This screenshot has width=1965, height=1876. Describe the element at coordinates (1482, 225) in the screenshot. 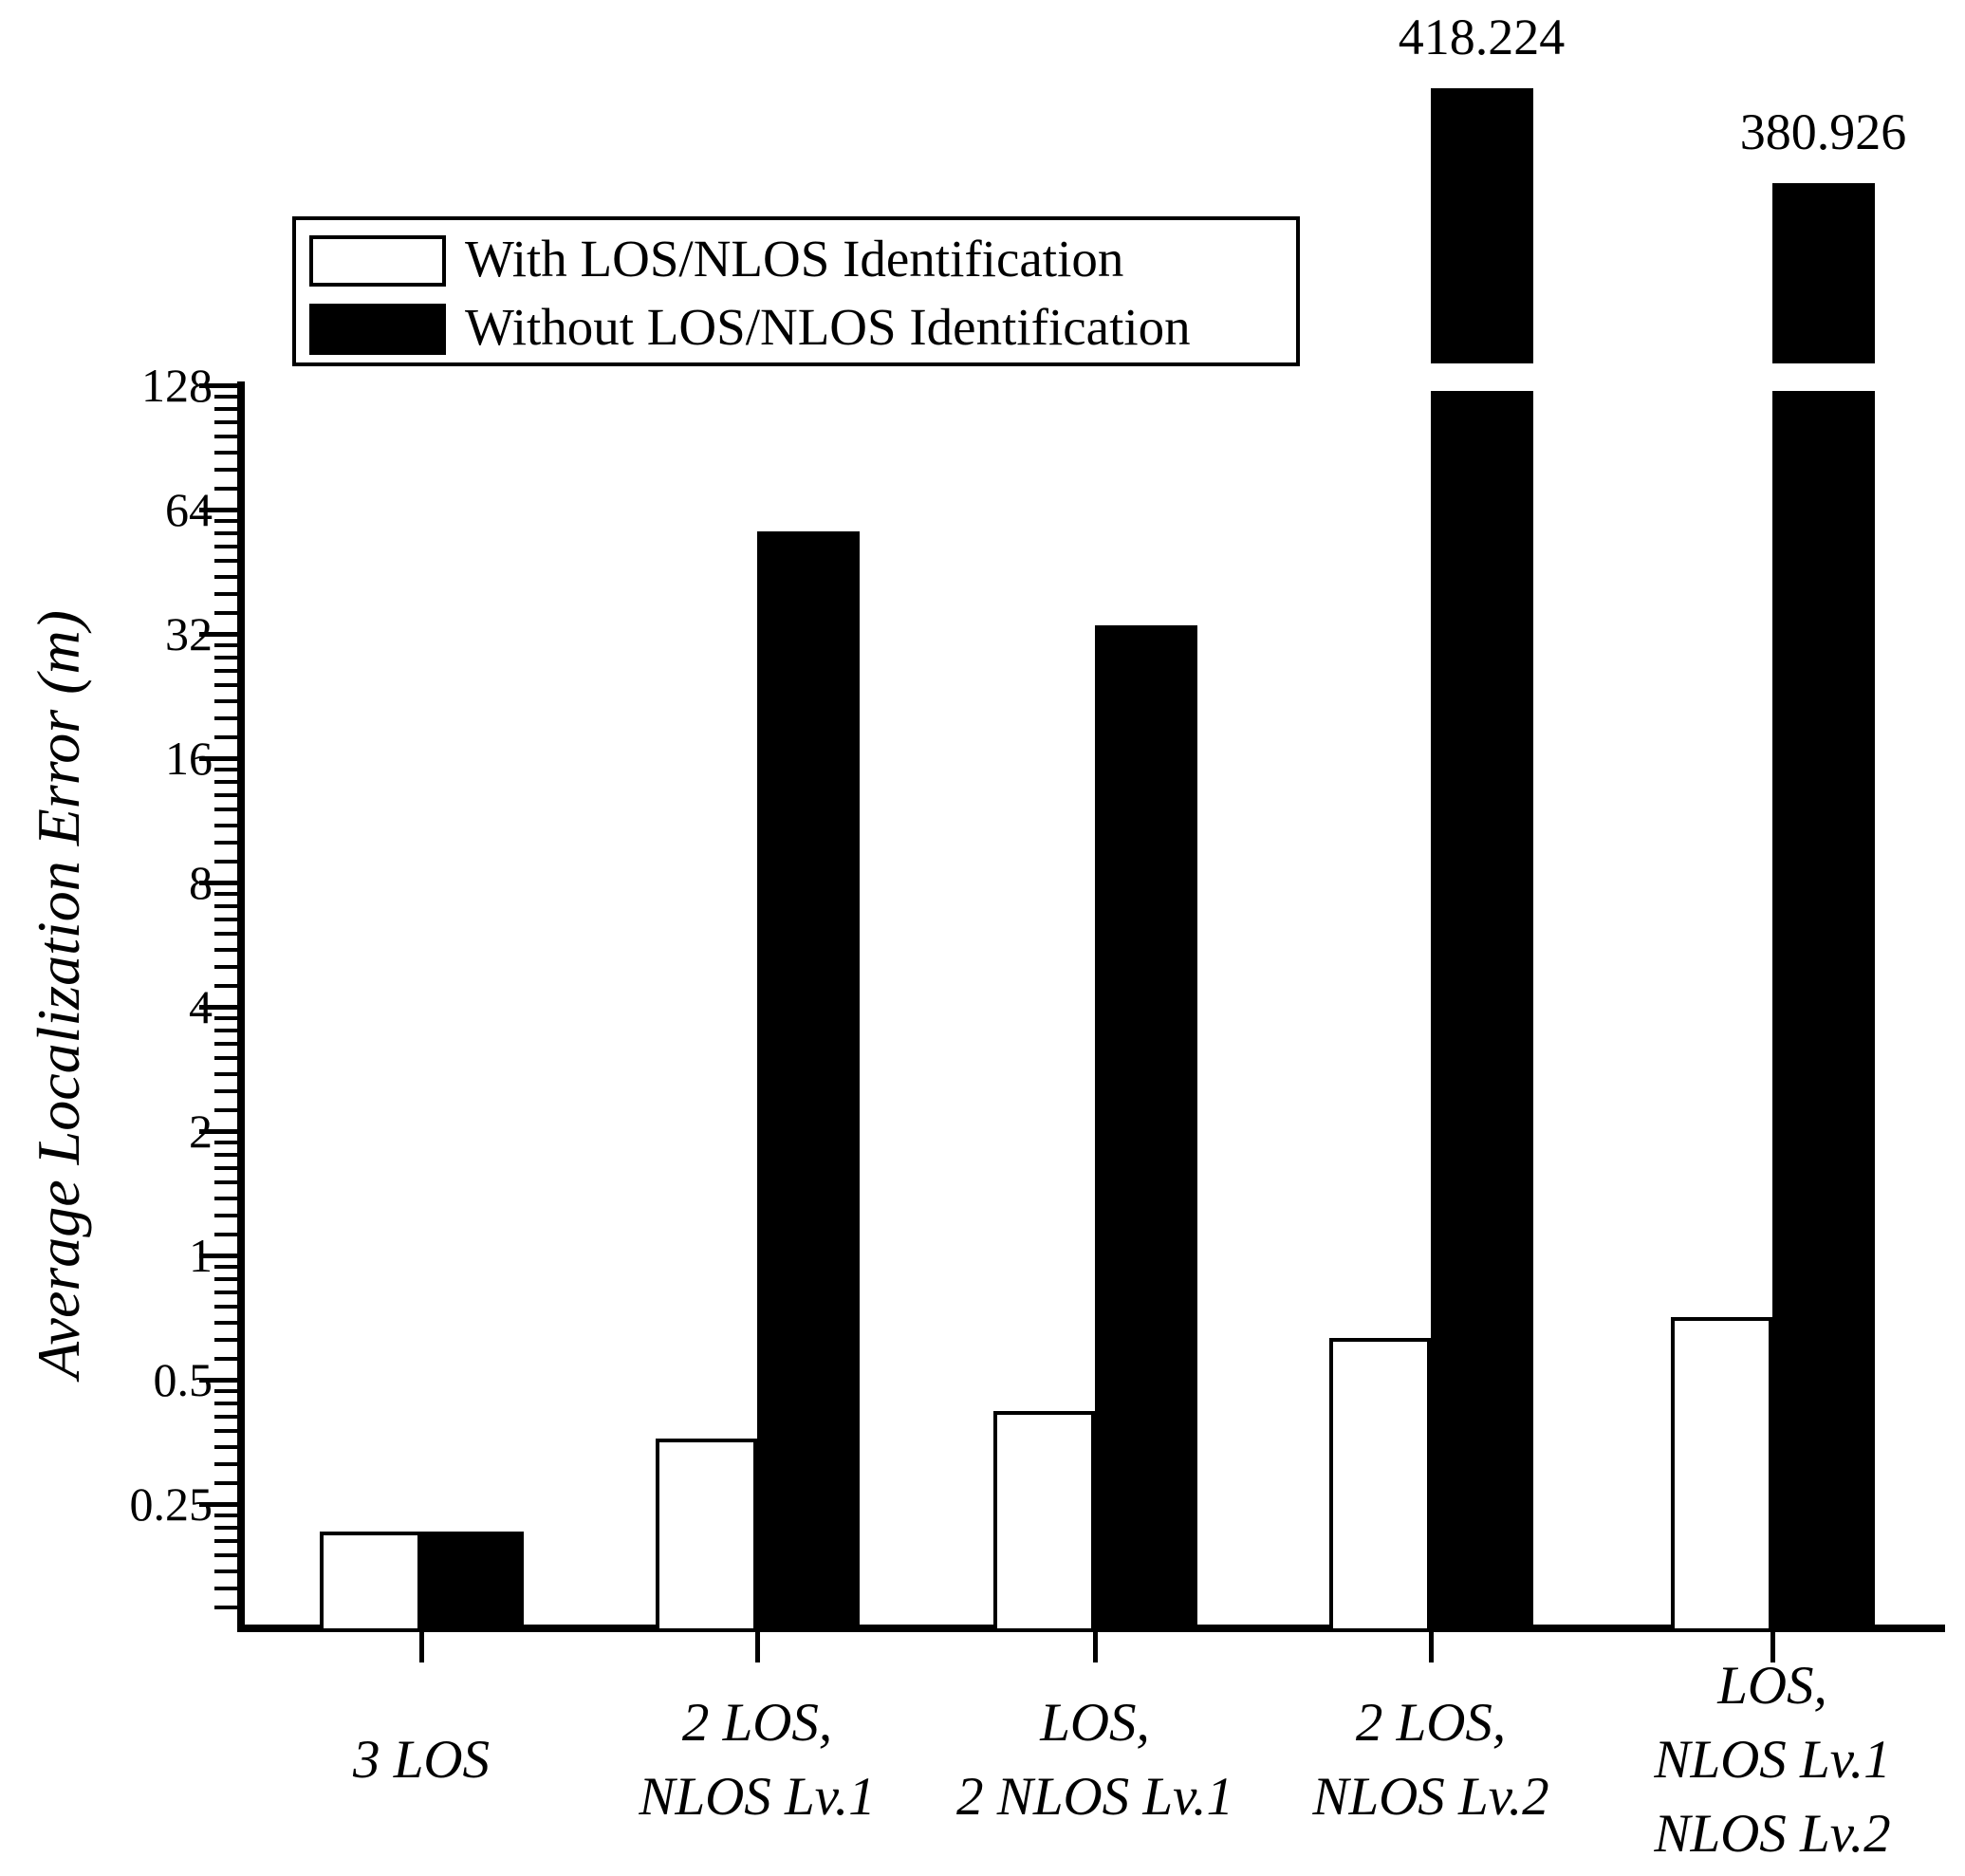

I see `bar-without-id-group4-upper-segment` at that location.